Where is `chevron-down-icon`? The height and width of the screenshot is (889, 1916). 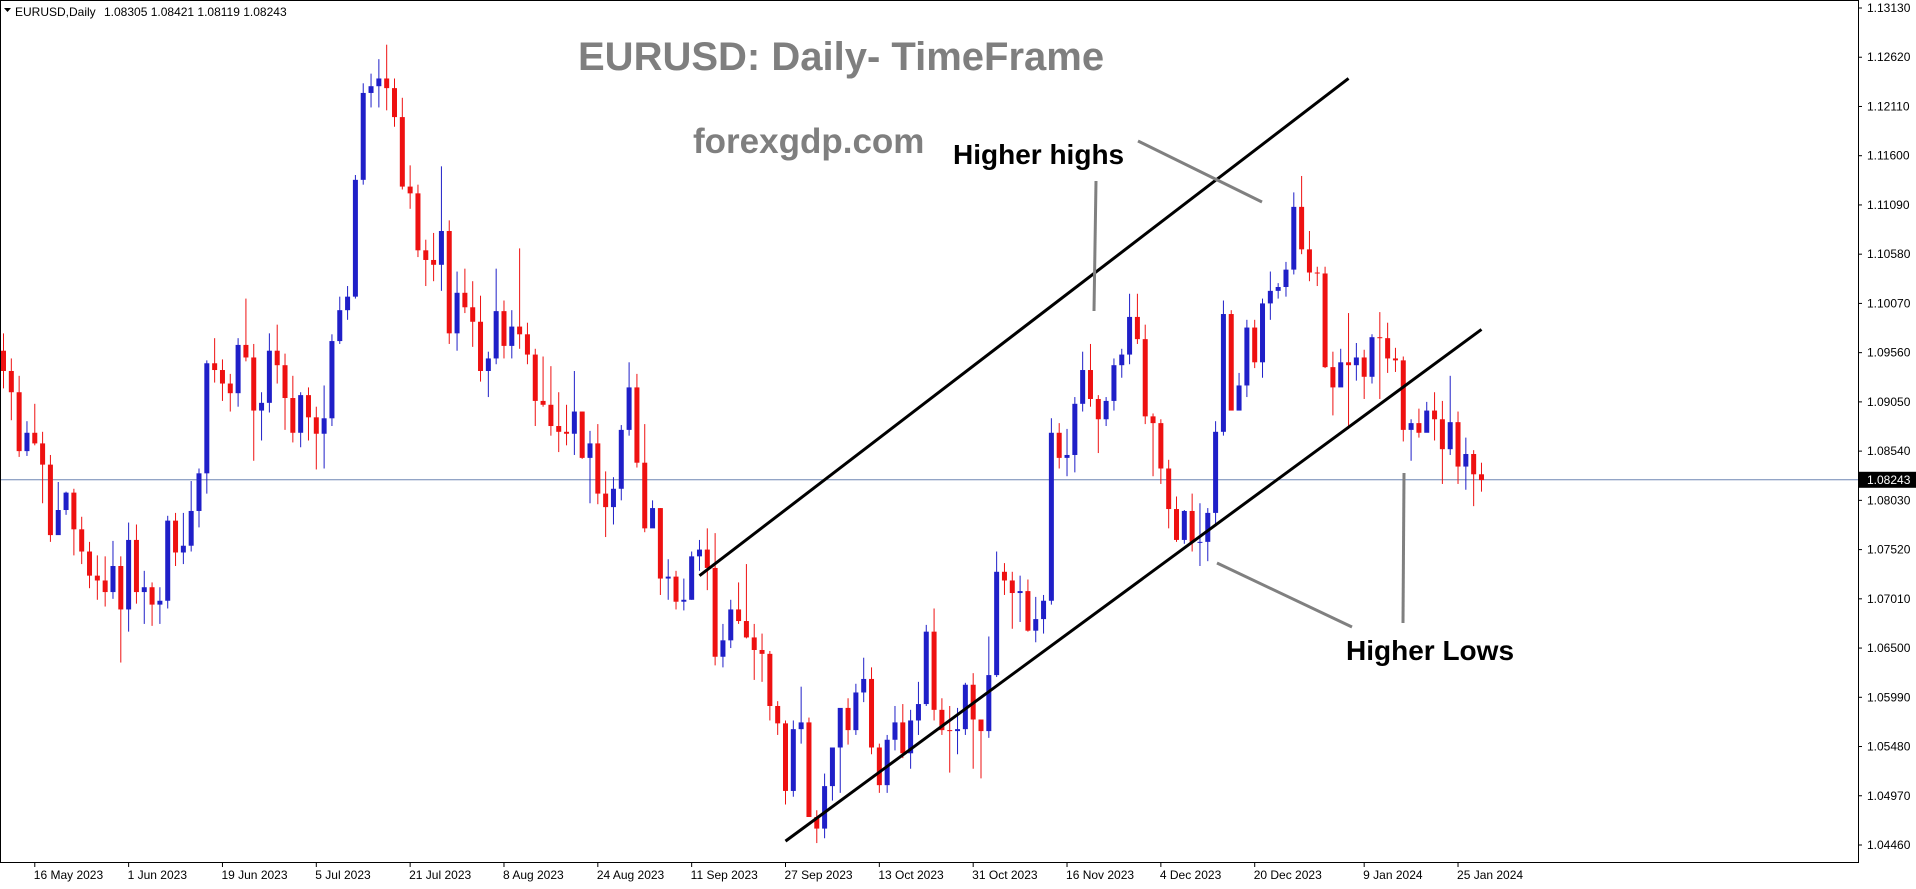
chevron-down-icon is located at coordinates (7, 10).